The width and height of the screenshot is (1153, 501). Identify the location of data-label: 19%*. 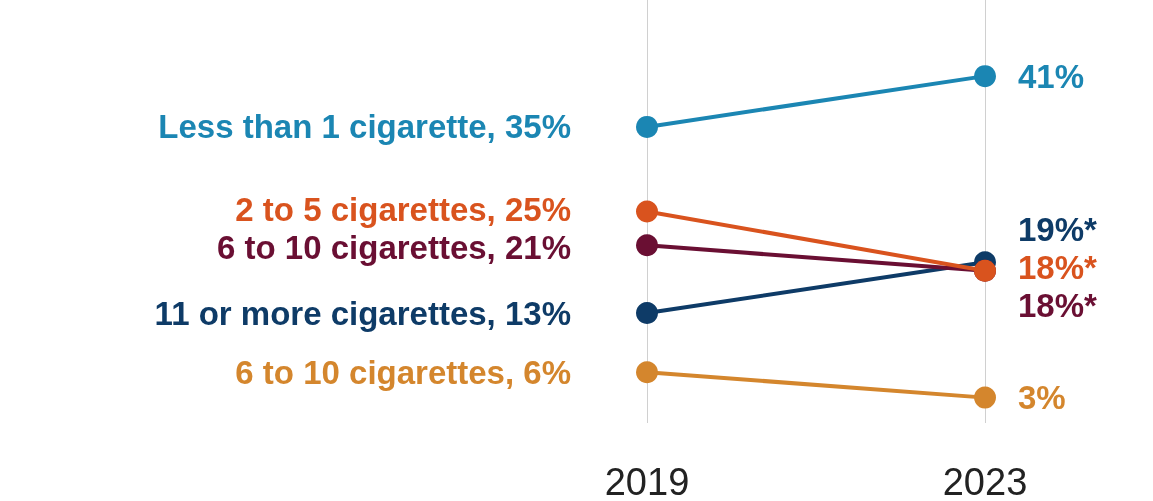
(1058, 230).